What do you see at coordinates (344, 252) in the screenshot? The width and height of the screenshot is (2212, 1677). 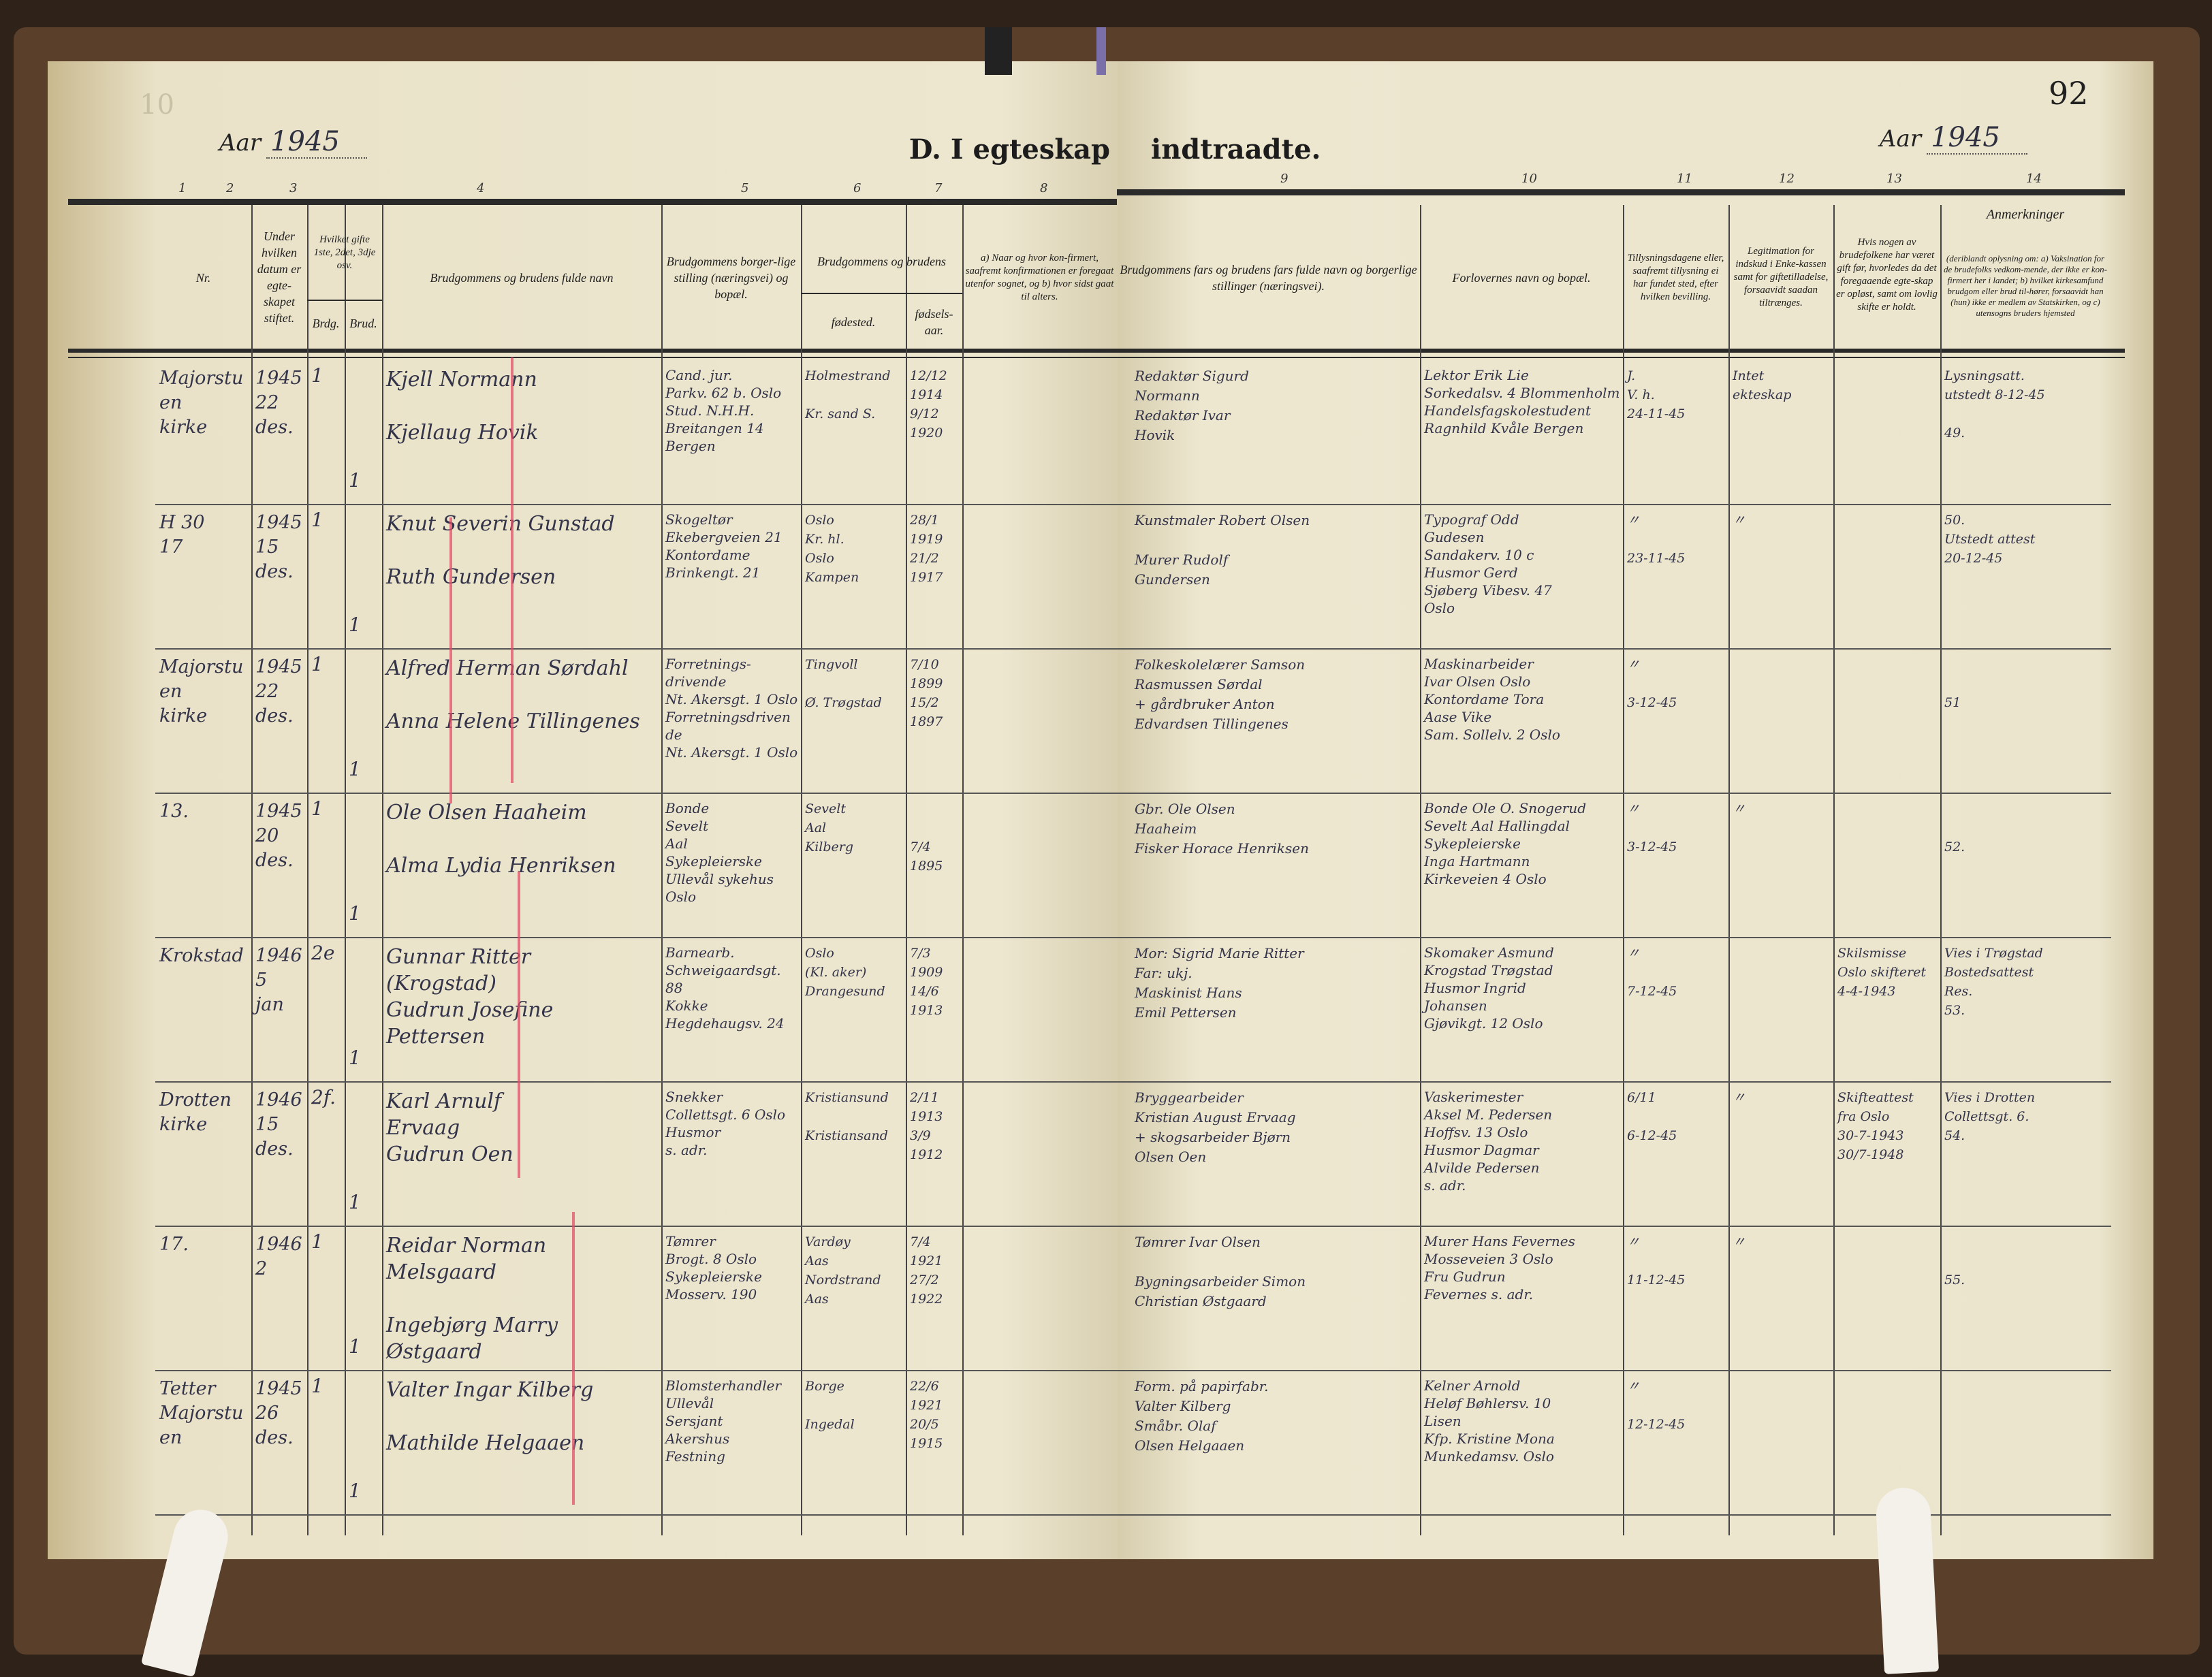 I see `column-header-c3: Hvilket gifte 1ste, 2det, 3dje osv.` at bounding box center [344, 252].